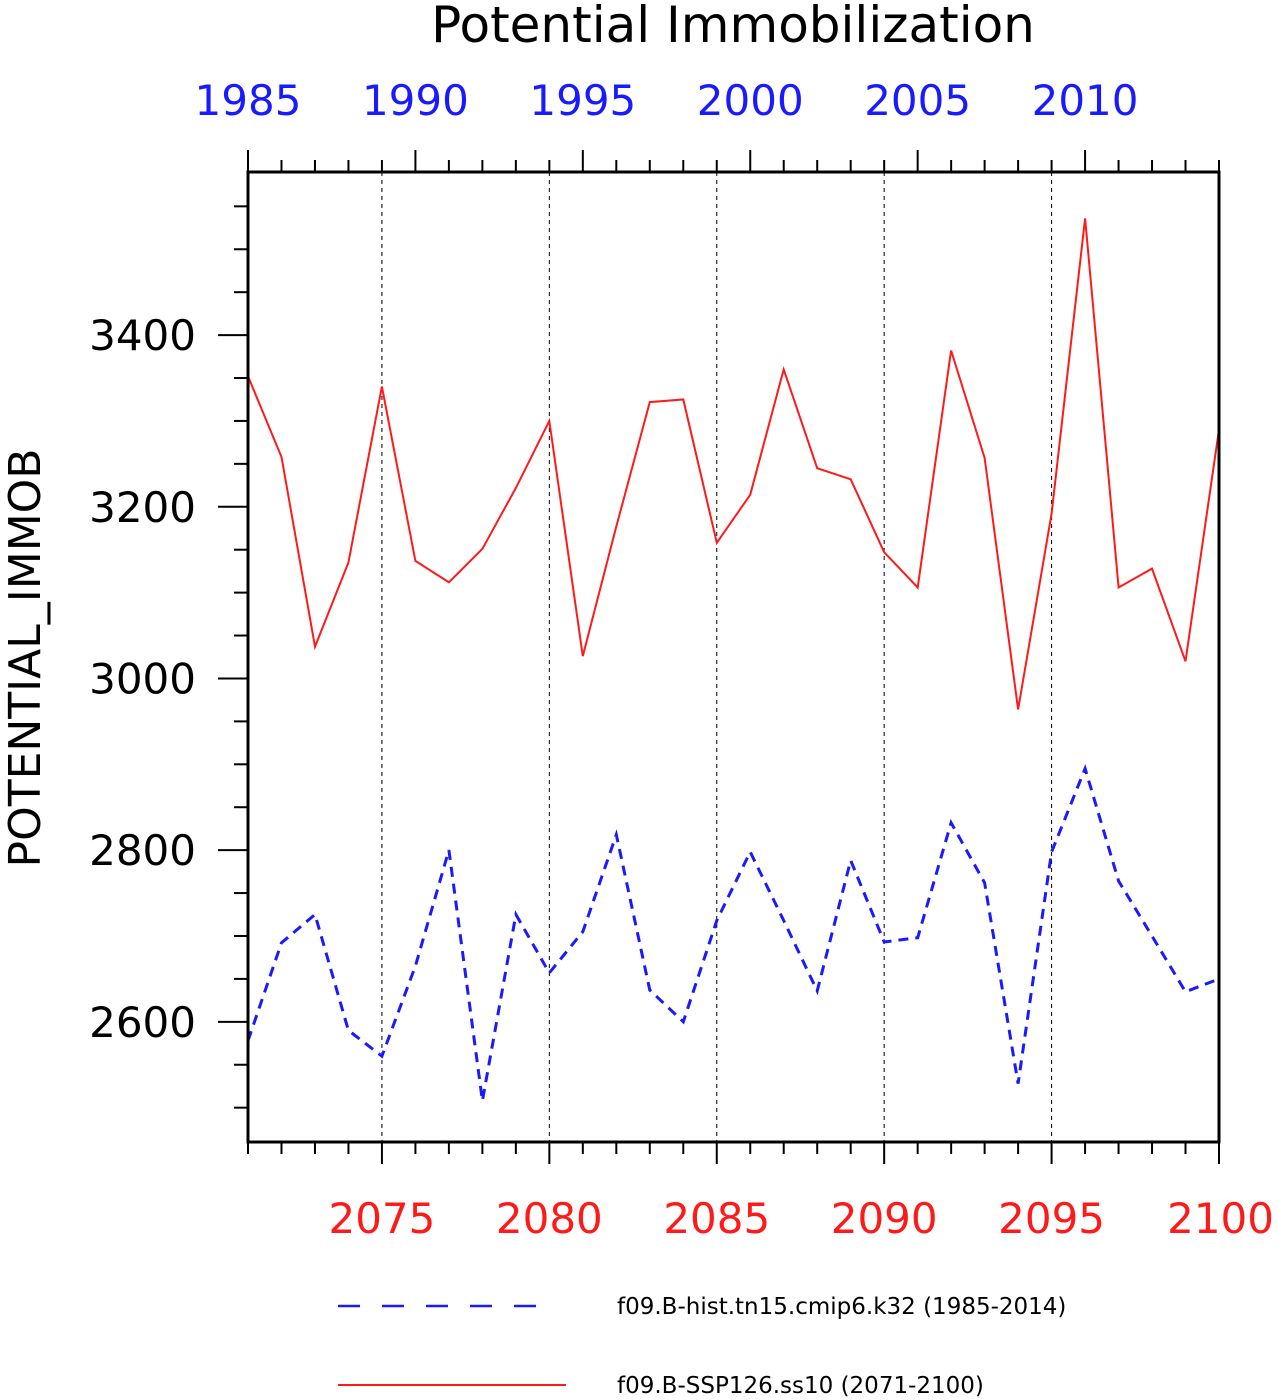  I want to click on y-tick-label: 3200, so click(142, 507).